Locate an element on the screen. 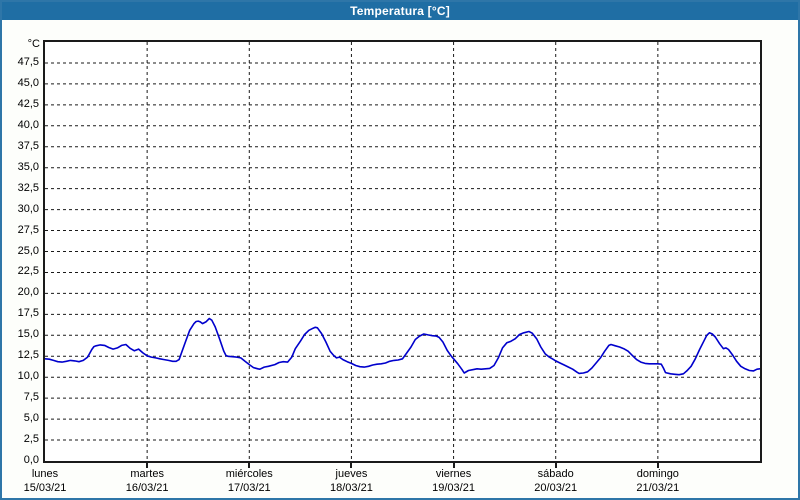 This screenshot has width=800, height=500. y-tick-label: 42,5 is located at coordinates (28, 103).